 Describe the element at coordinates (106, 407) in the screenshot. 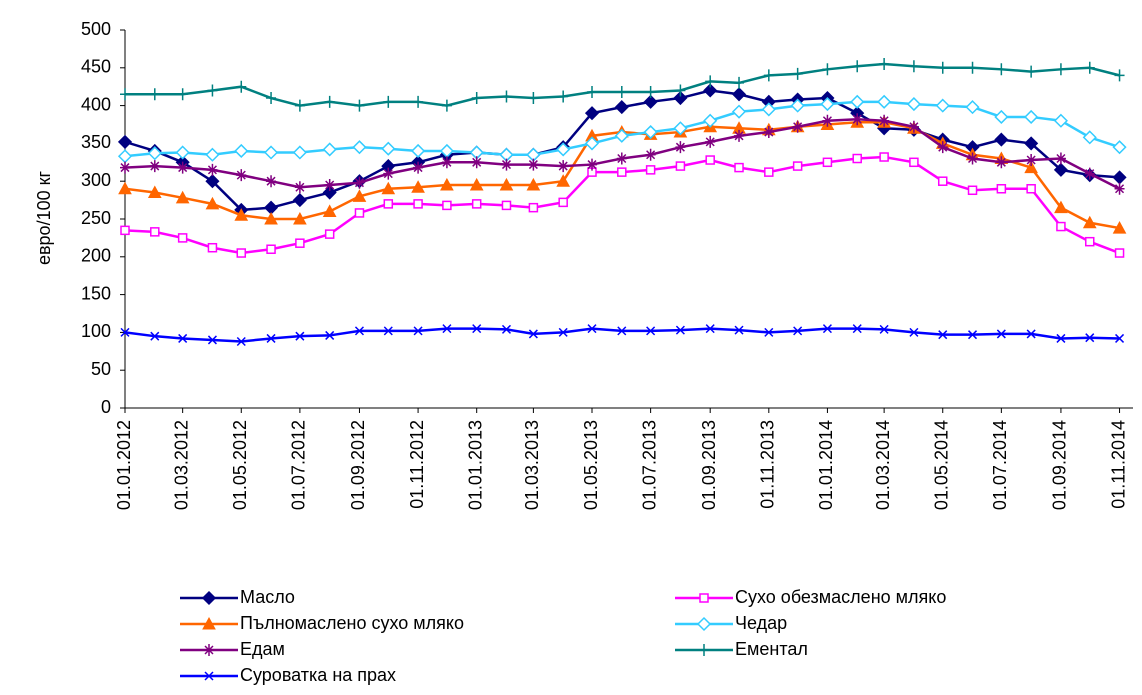

I see `y-tick-label: 0` at that location.